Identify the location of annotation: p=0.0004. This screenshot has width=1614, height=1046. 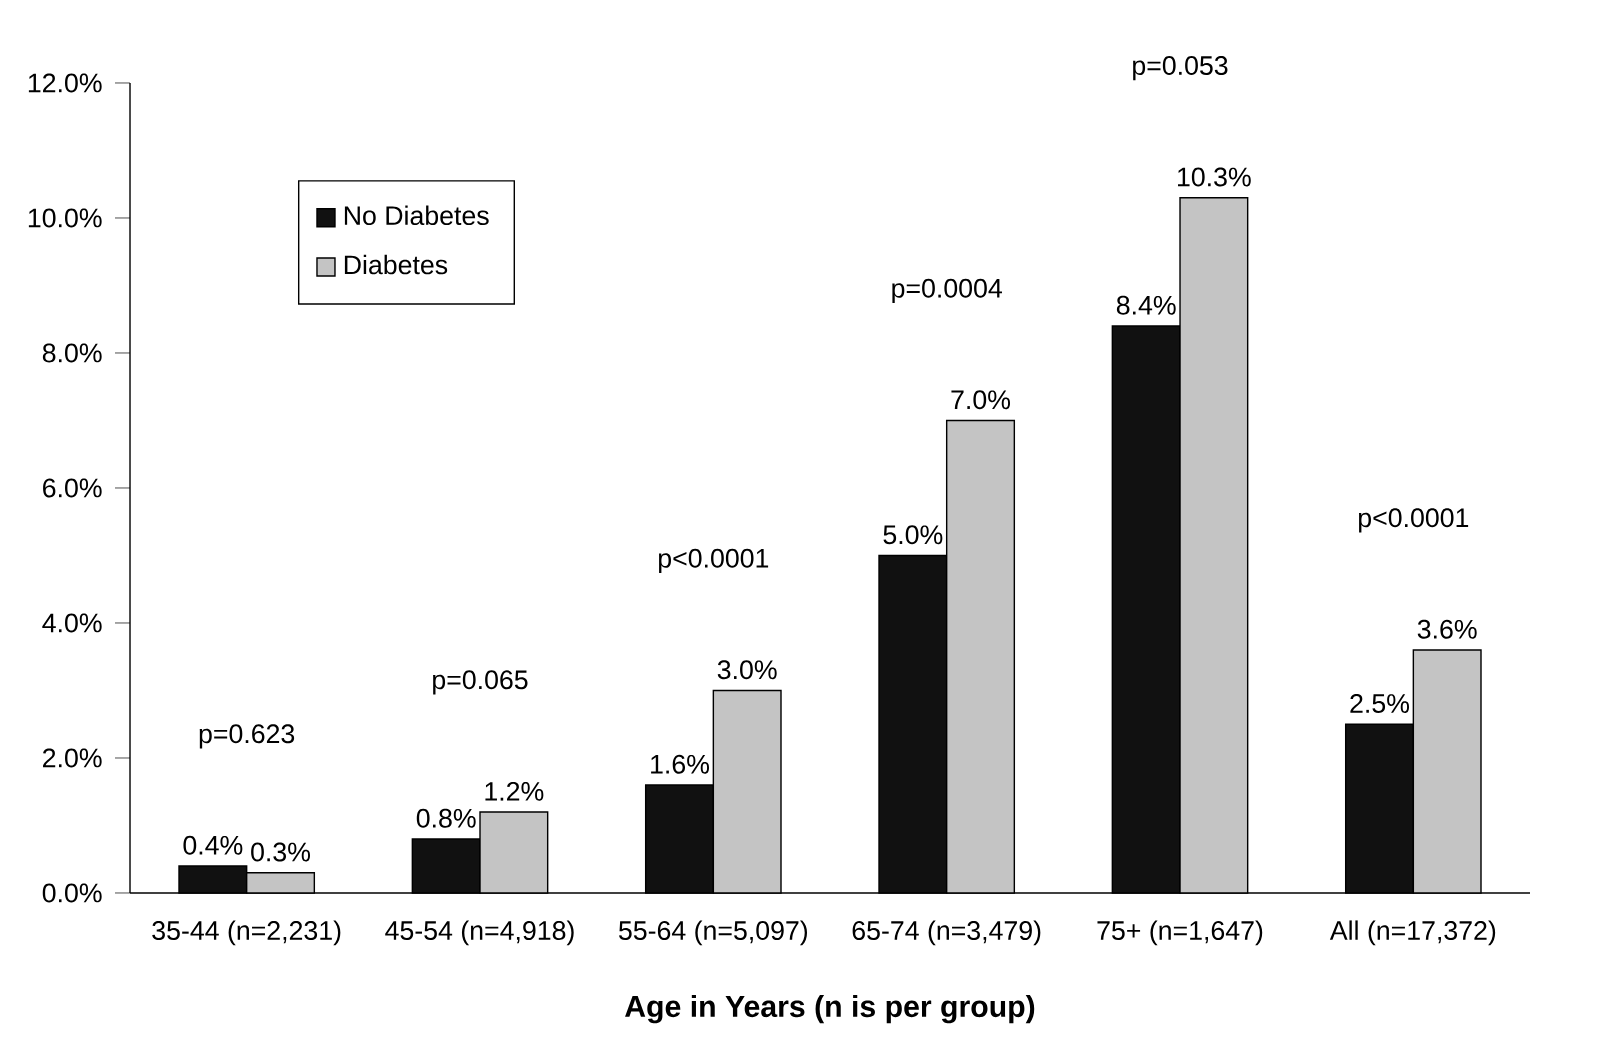
(947, 291).